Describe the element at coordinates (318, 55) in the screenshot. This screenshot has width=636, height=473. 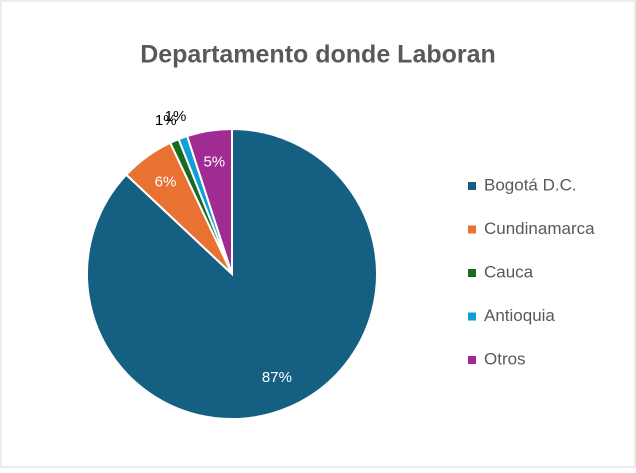
I see `chart-title: Departamento donde Laboran` at that location.